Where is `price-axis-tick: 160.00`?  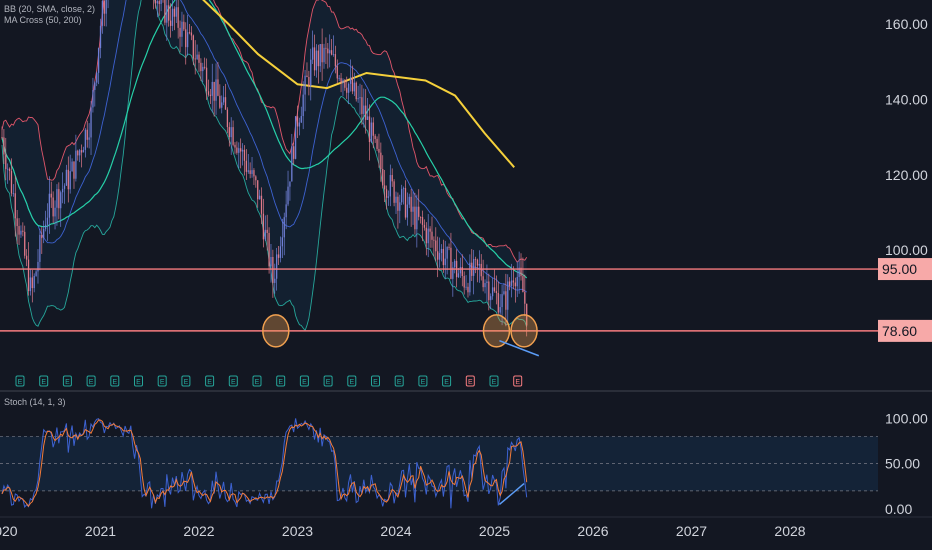 price-axis-tick: 160.00 is located at coordinates (906, 24).